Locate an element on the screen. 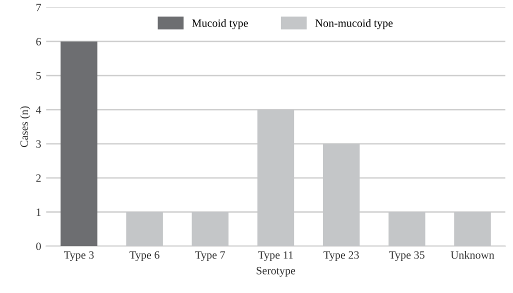 Image resolution: width=513 pixels, height=293 pixels. x-tick-label: Type 35 is located at coordinates (406, 256).